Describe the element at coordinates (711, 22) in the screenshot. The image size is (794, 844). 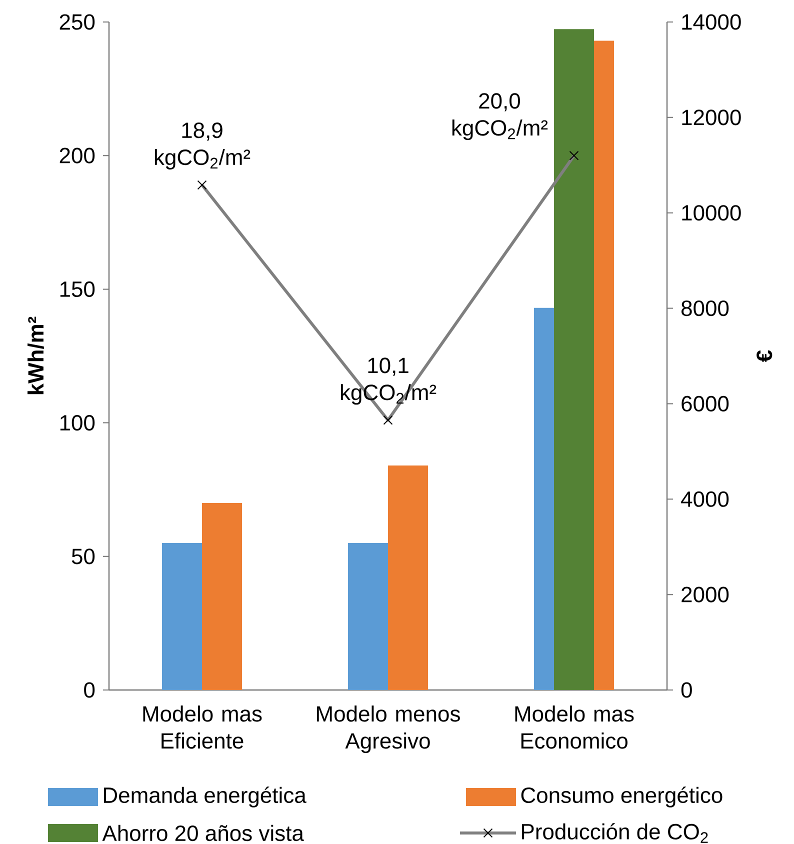
I see `y2-tick-label: 14000` at that location.